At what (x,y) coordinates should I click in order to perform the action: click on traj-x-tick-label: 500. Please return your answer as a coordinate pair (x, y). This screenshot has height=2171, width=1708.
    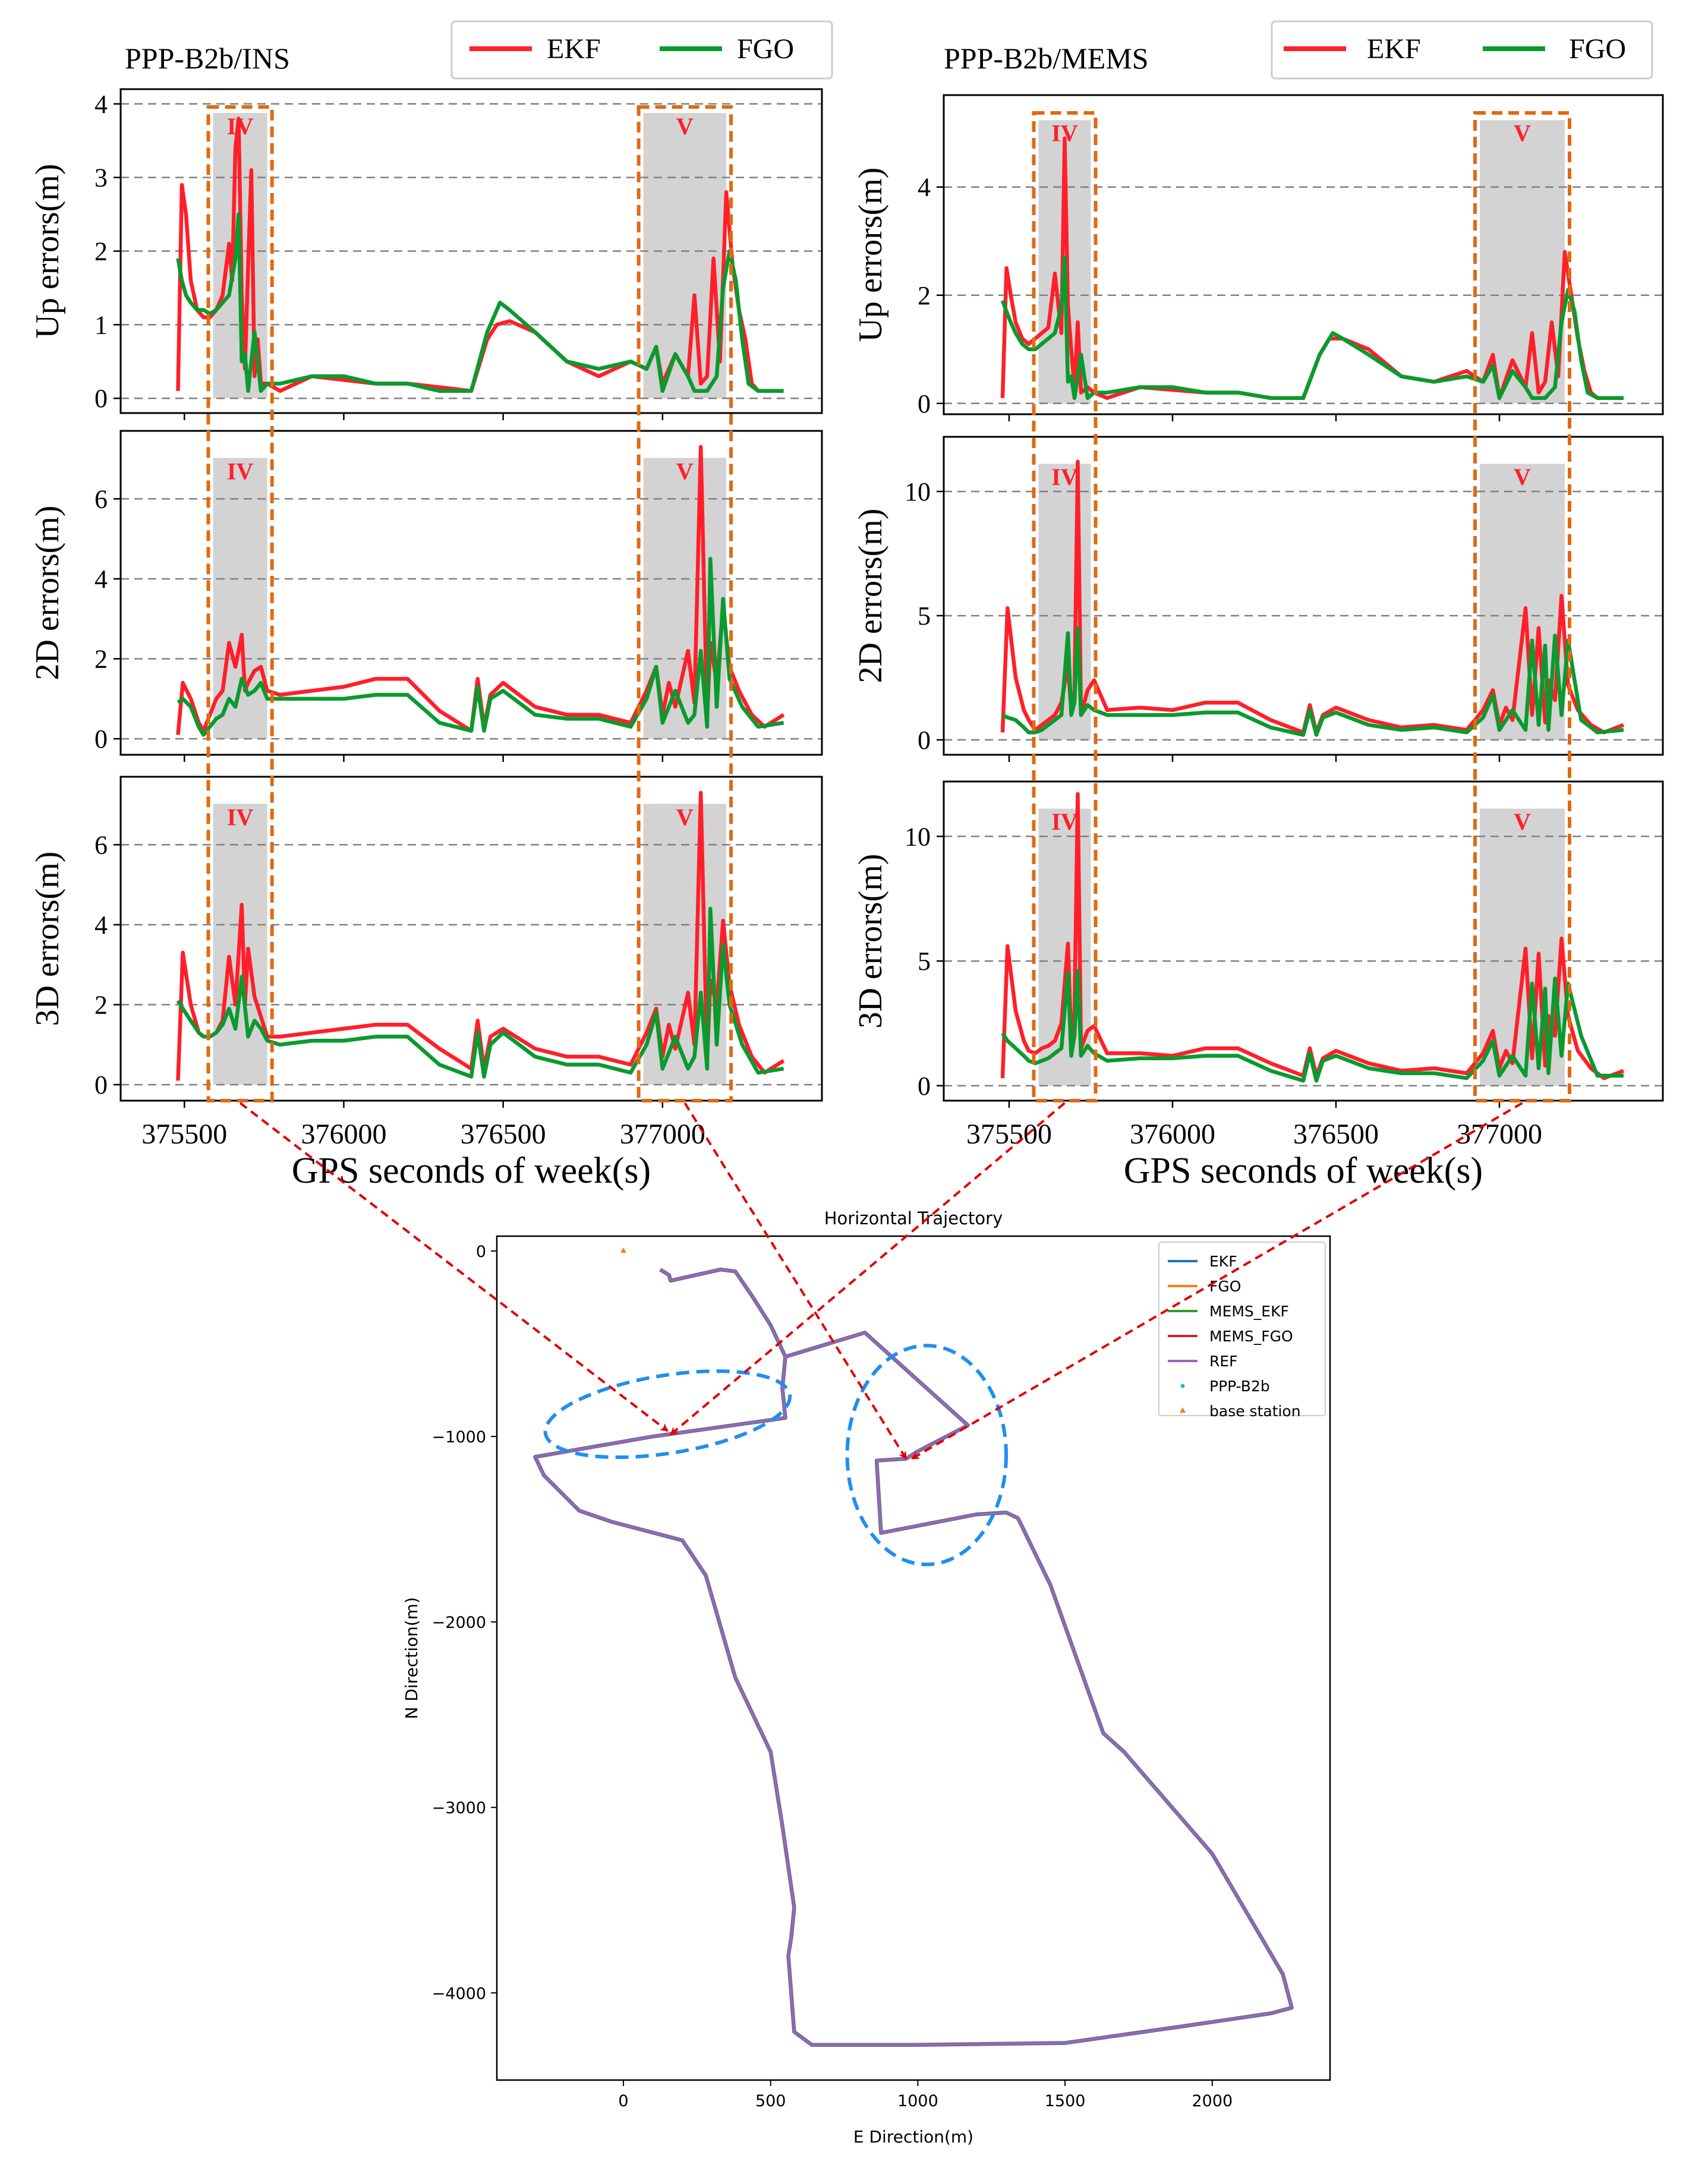
    Looking at the image, I should click on (770, 2101).